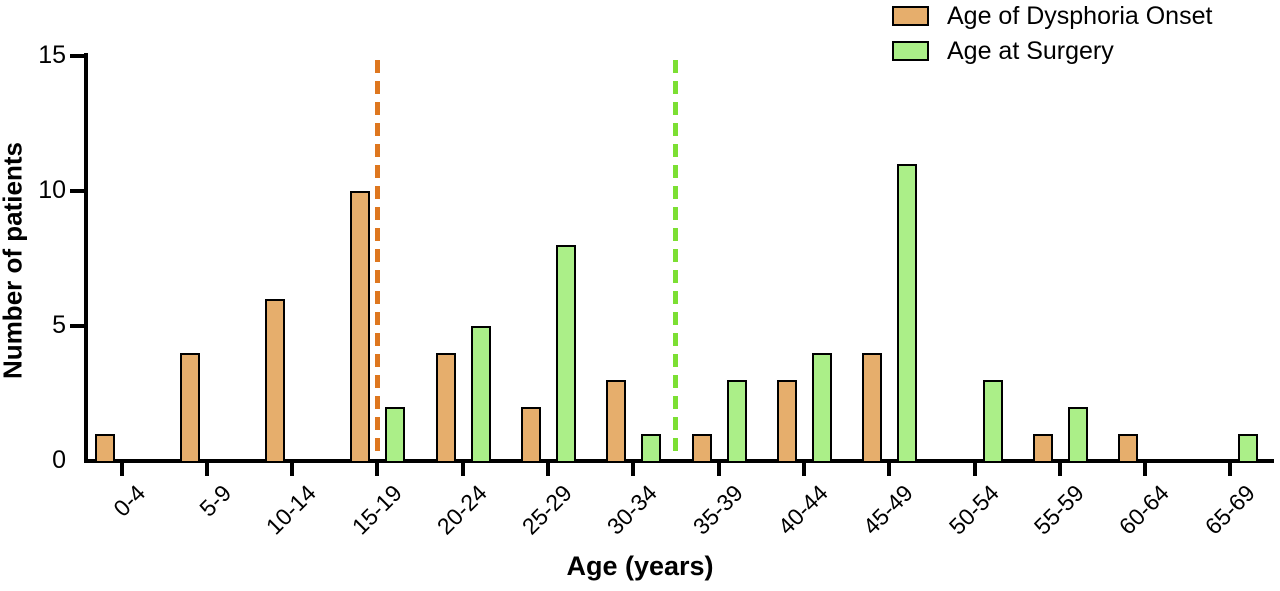  I want to click on legend-swatch-onset, so click(910, 16).